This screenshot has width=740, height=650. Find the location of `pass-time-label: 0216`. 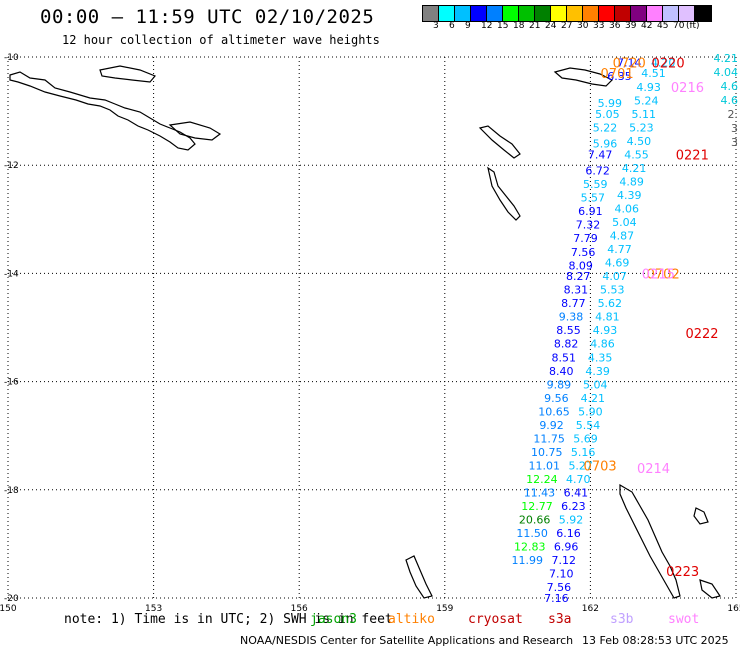

pass-time-label: 0216 is located at coordinates (687, 88).